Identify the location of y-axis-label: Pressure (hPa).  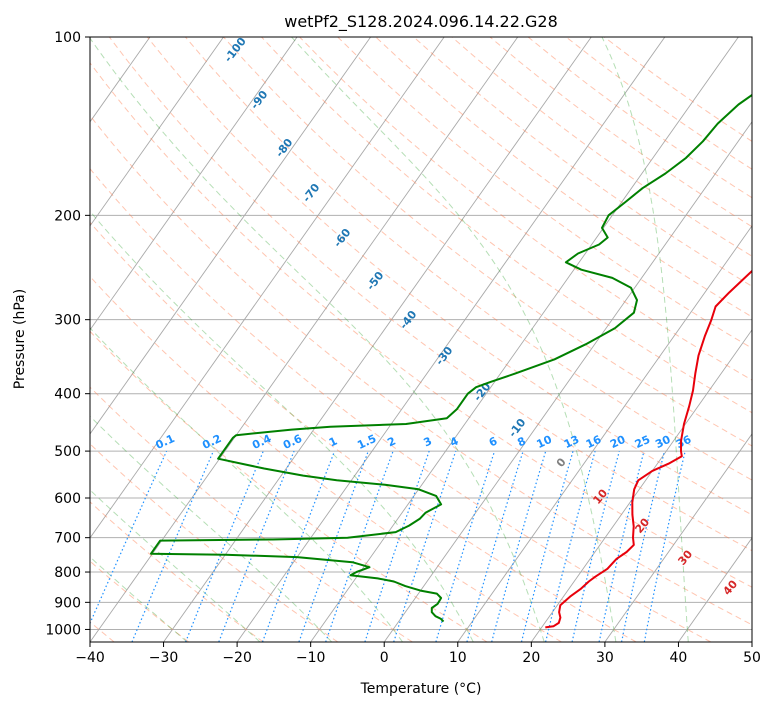
(20, 339).